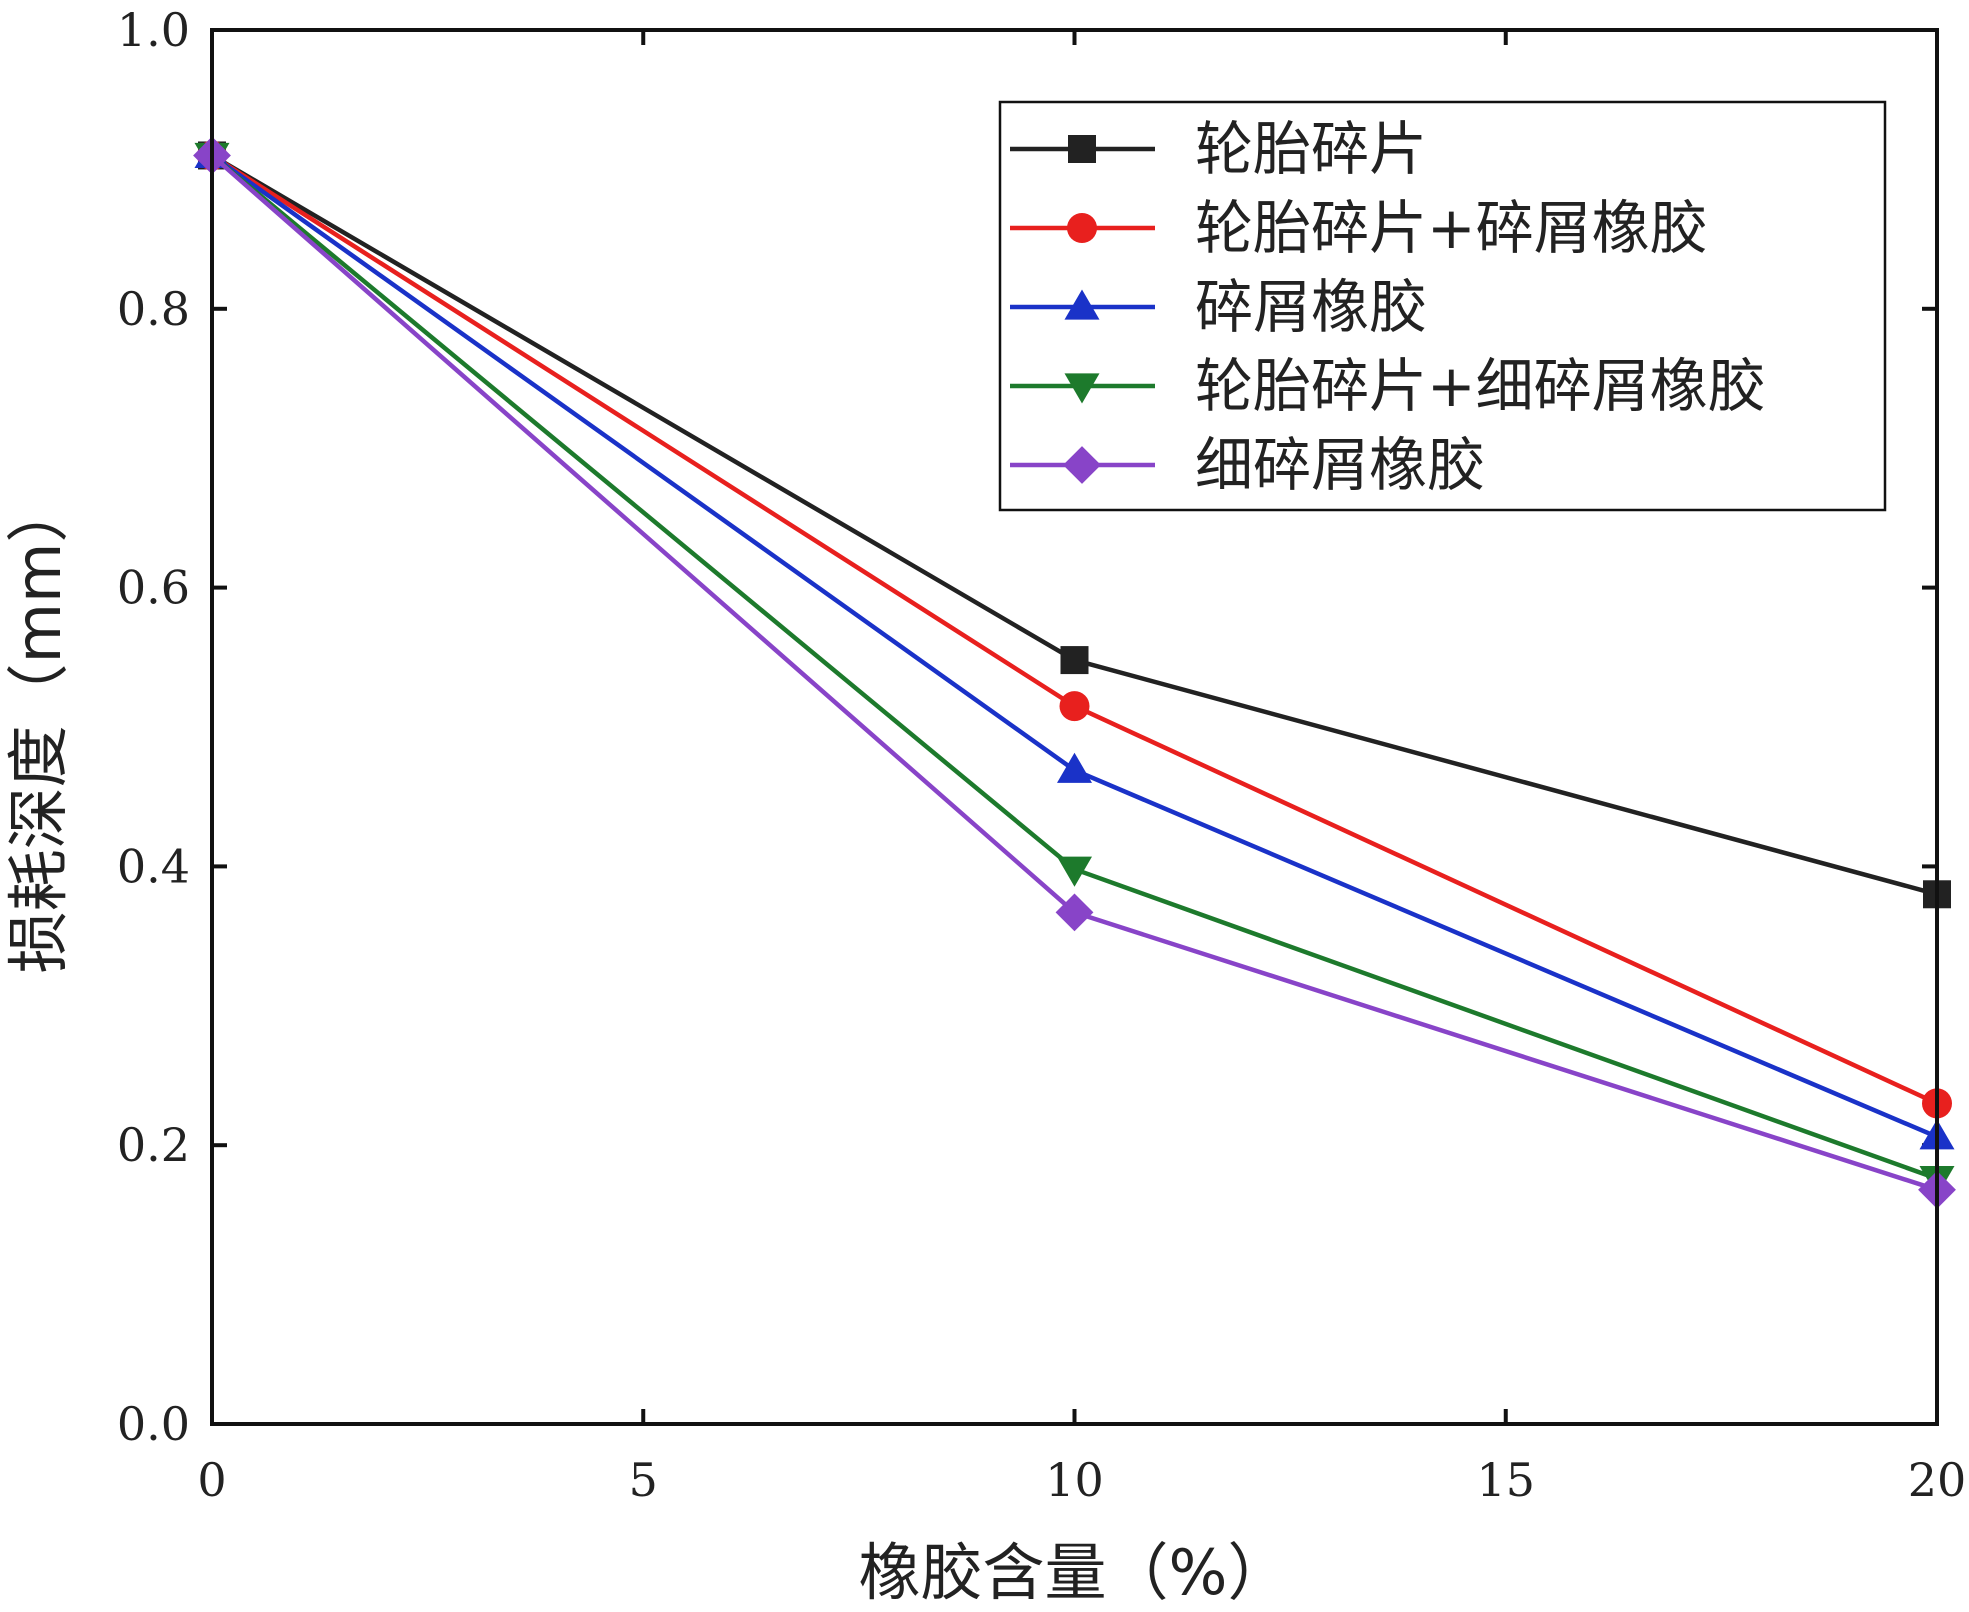 This screenshot has height=1612, width=1969. What do you see at coordinates (211, 1480) in the screenshot?
I see `x-tick-label: 0` at bounding box center [211, 1480].